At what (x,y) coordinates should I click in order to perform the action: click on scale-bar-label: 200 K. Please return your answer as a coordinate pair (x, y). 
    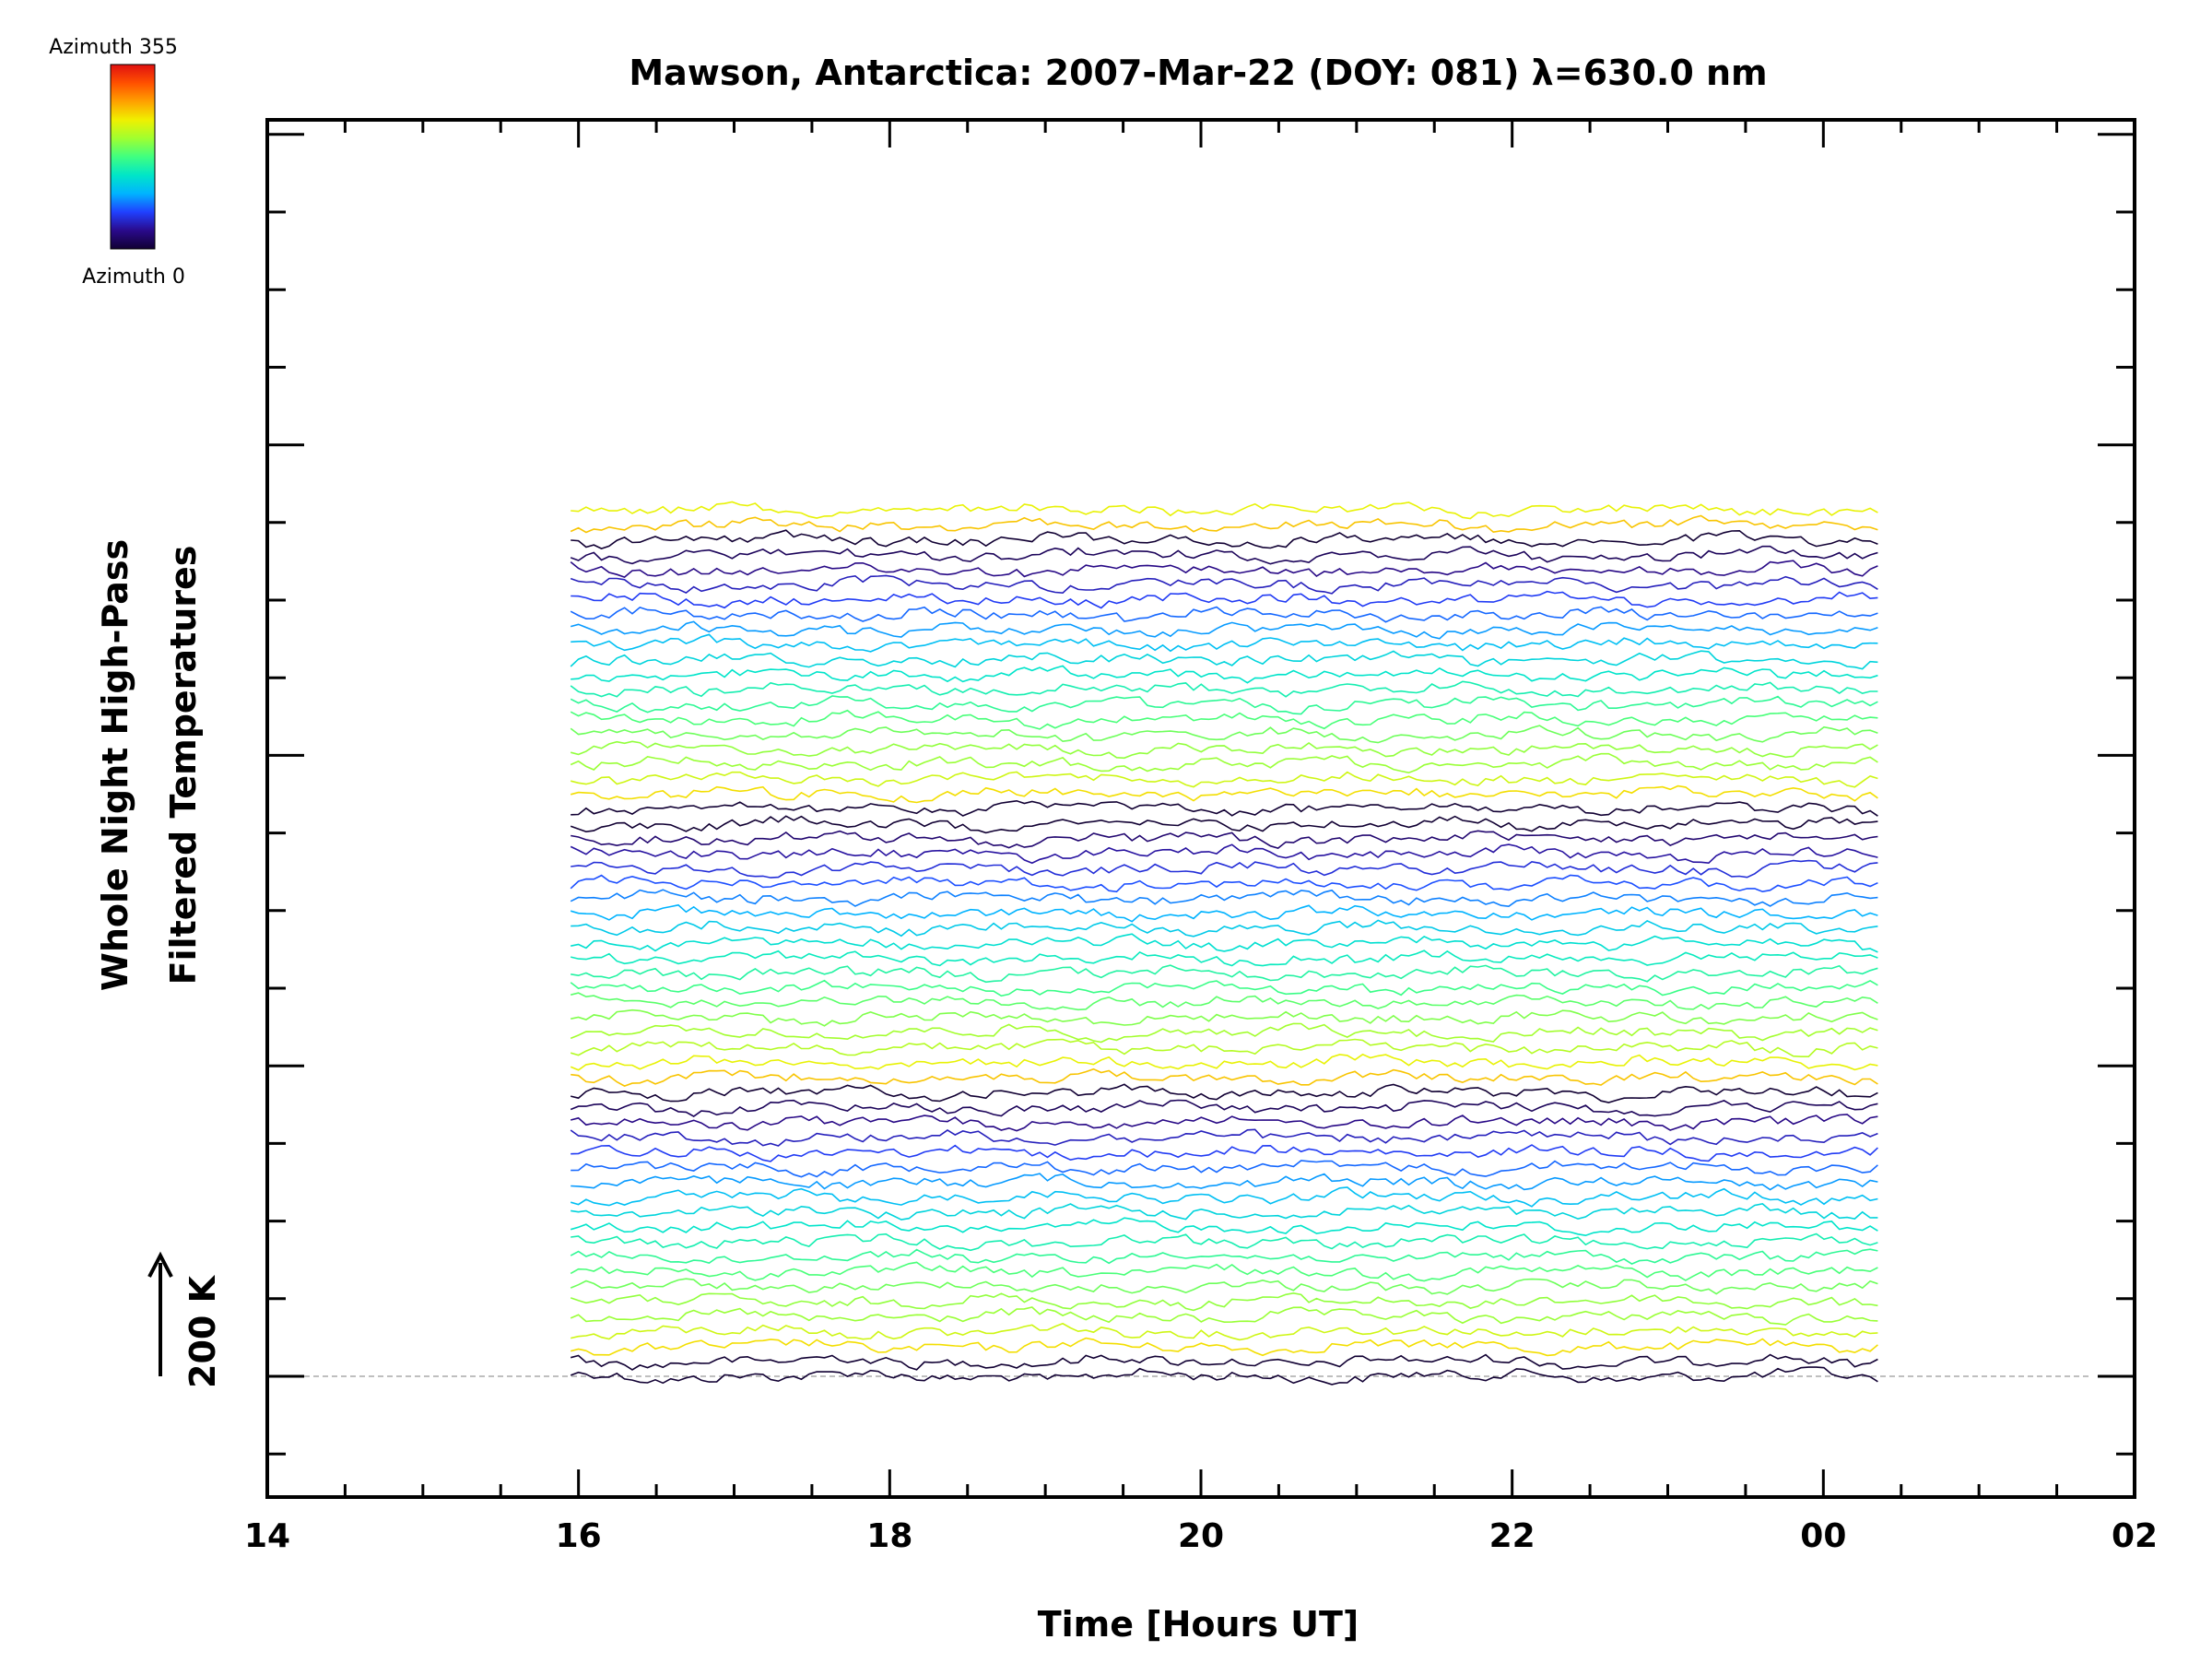
    Looking at the image, I should click on (202, 1331).